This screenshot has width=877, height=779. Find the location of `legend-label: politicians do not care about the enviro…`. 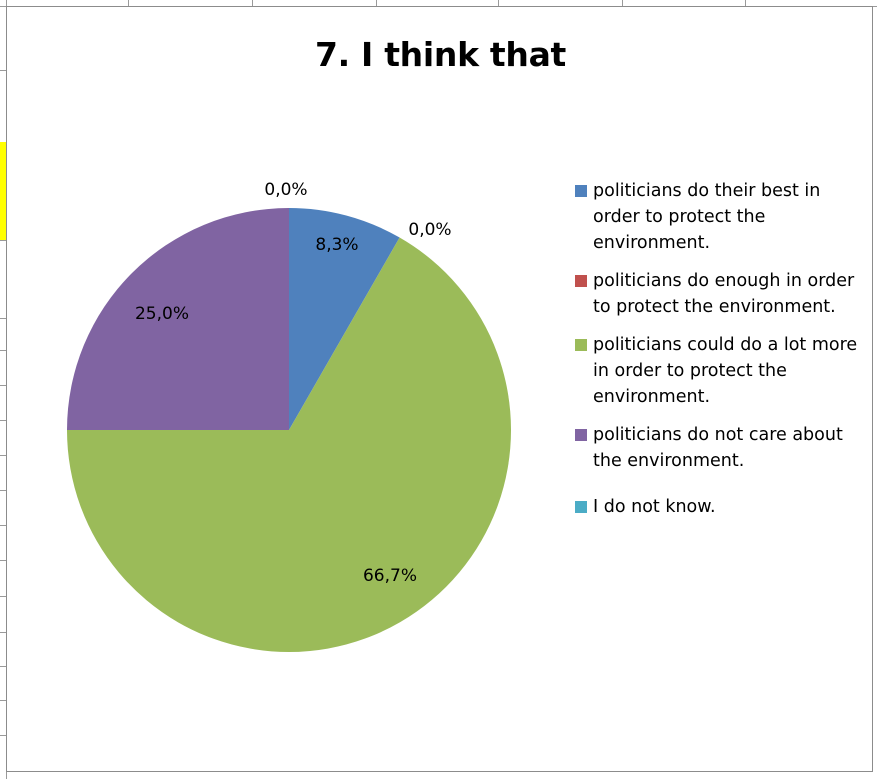

legend-label: politicians do not care about the enviro… is located at coordinates (718, 448).